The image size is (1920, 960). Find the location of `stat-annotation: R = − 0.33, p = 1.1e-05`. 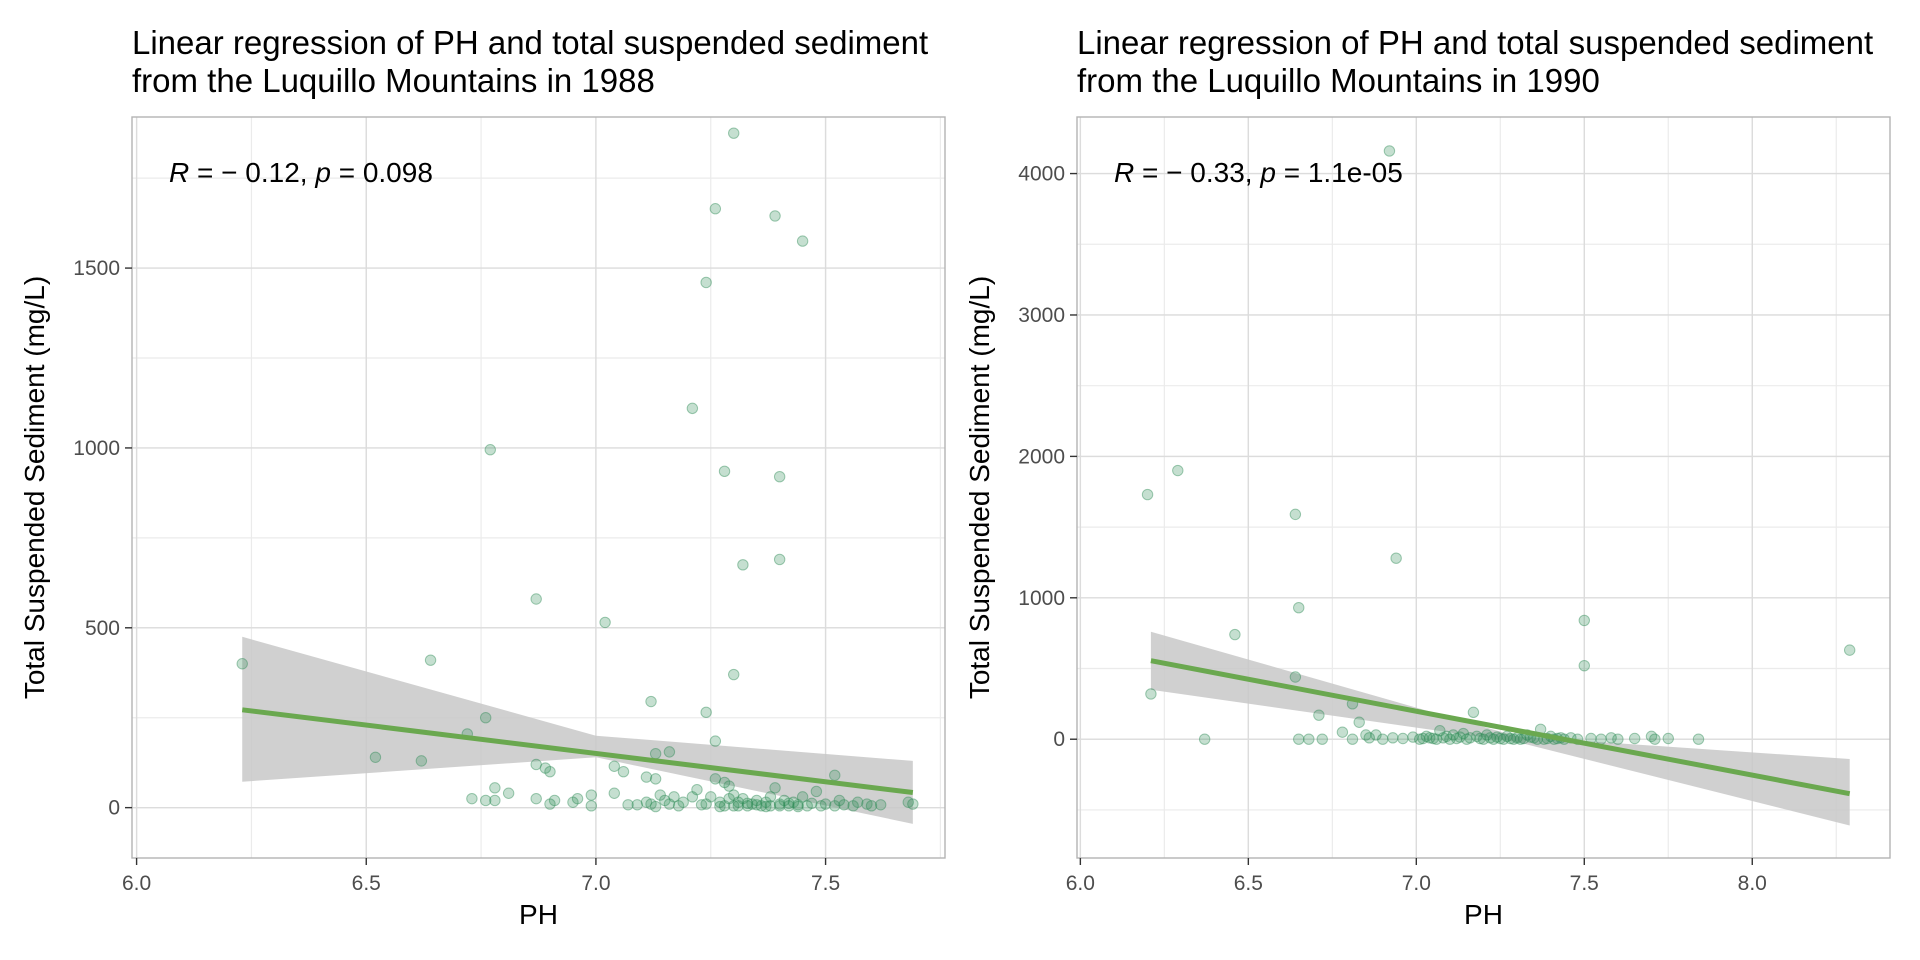

stat-annotation: R = − 0.33, p = 1.1e-05 is located at coordinates (1258, 172).